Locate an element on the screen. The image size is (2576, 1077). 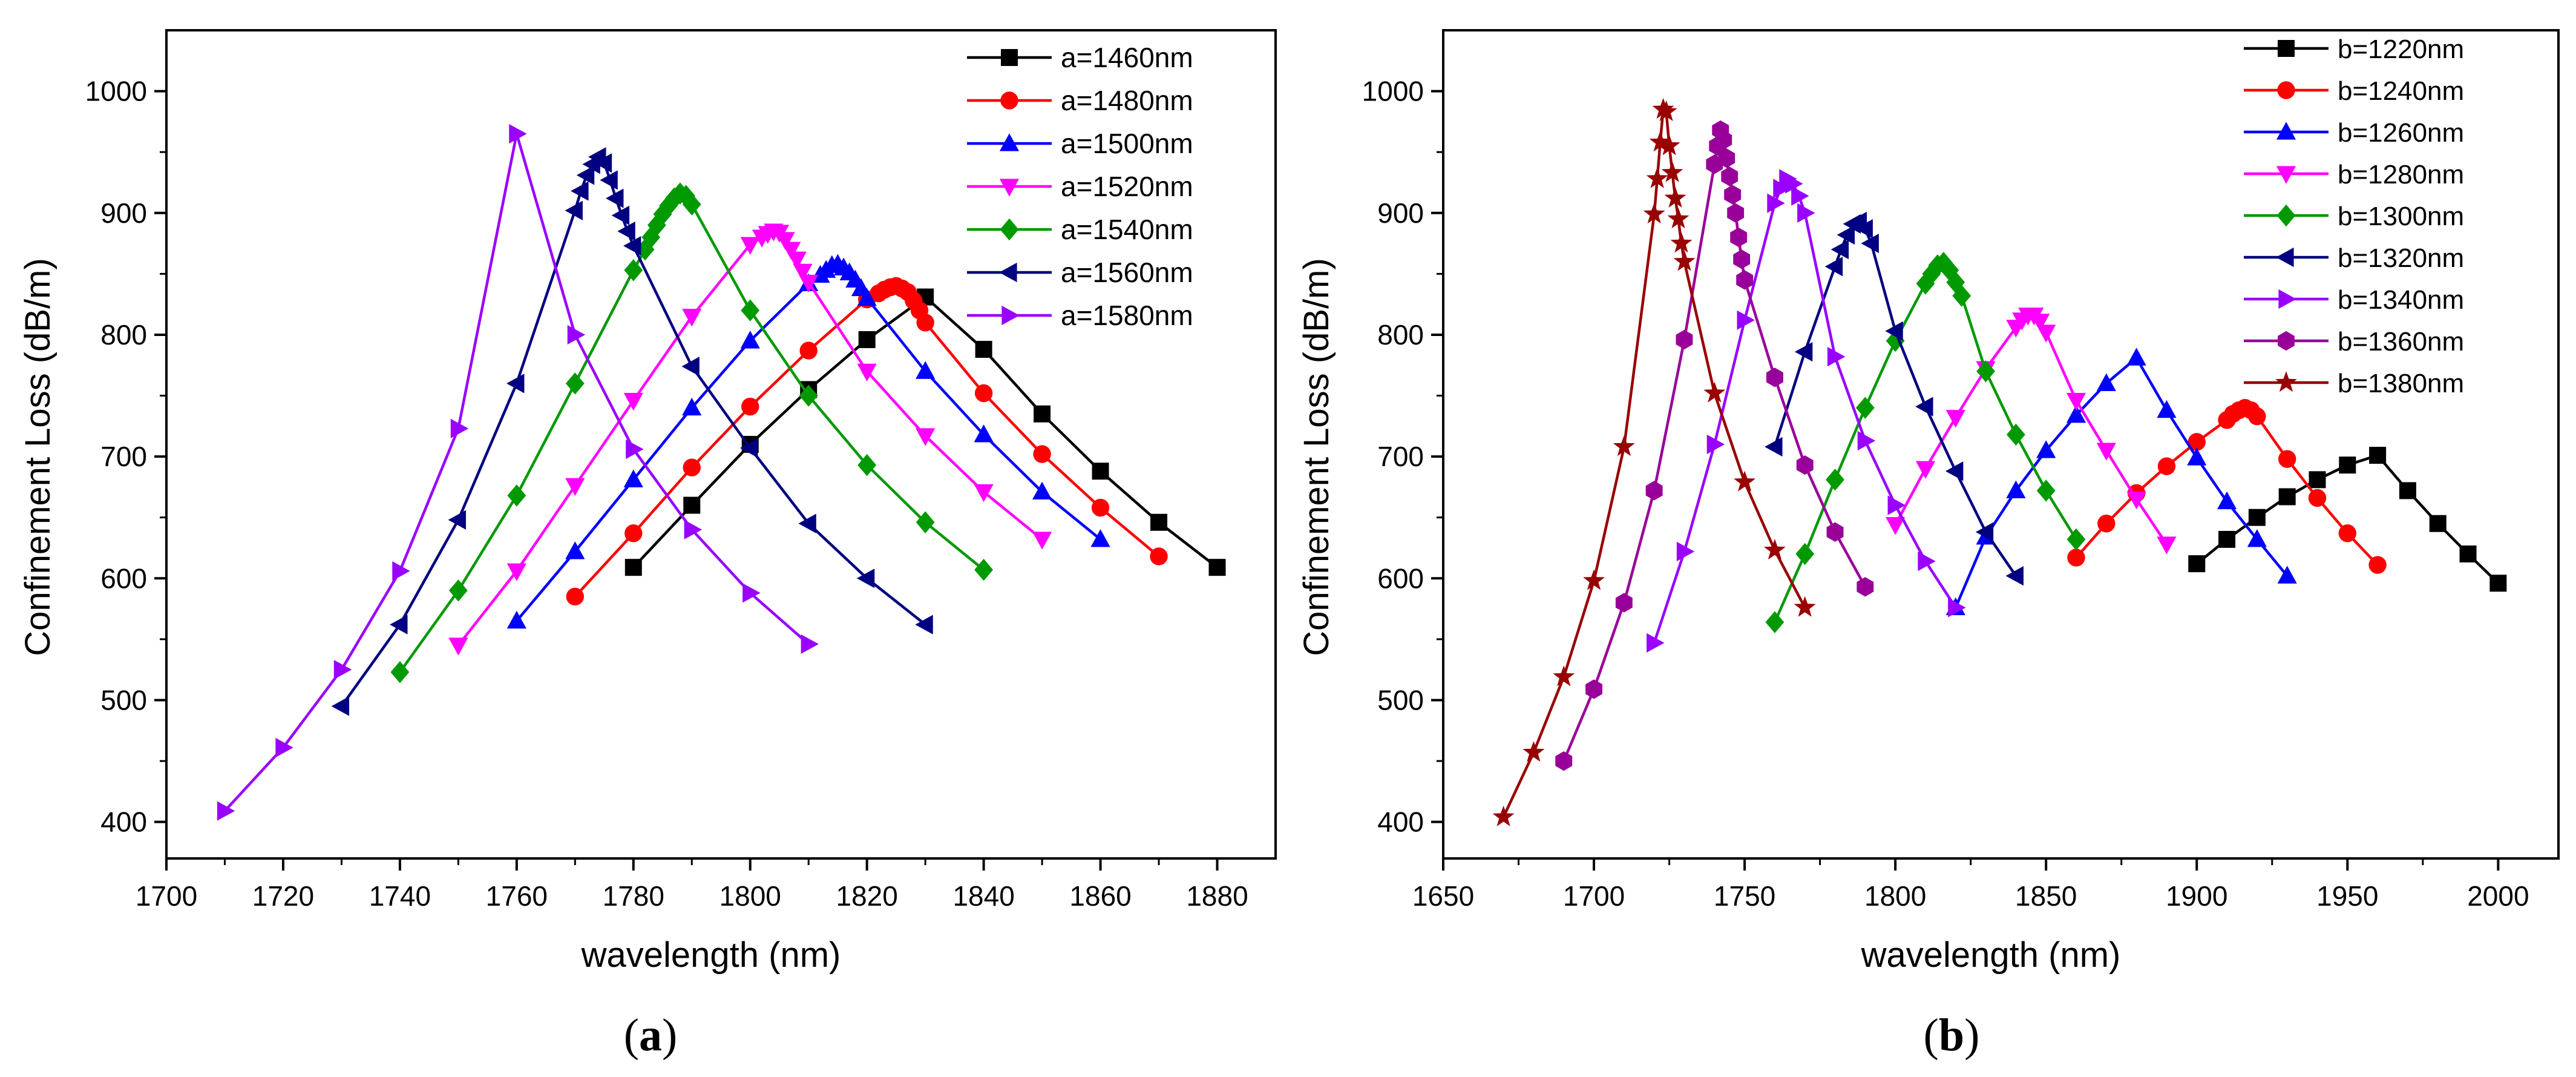
x-tick-label-b: 1900 is located at coordinates (2196, 896).